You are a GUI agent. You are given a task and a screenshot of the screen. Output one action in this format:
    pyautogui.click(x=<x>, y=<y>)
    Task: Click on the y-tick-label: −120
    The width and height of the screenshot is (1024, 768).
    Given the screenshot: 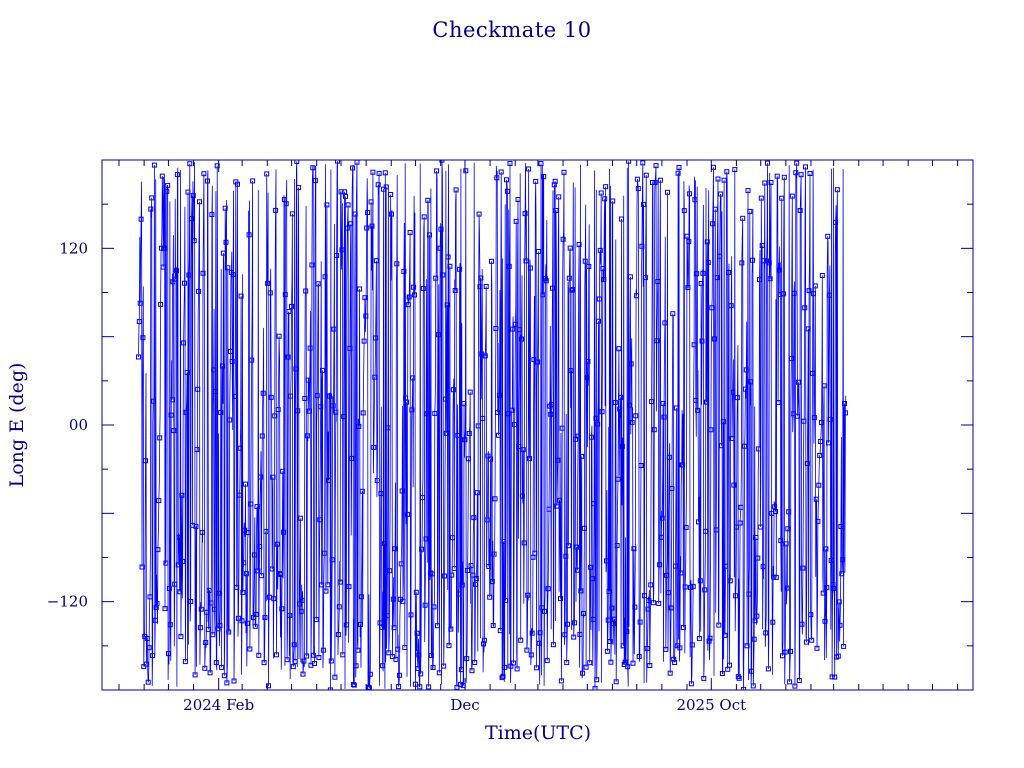 What is the action you would take?
    pyautogui.click(x=67, y=602)
    